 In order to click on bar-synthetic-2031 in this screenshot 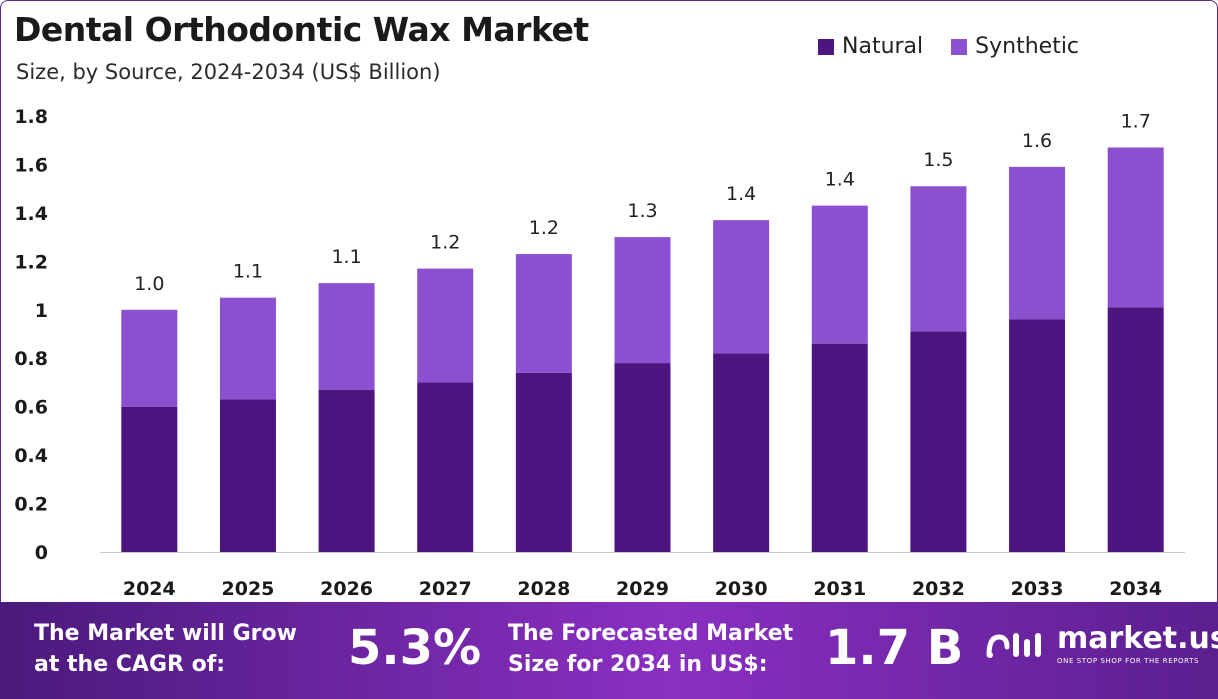, I will do `click(839, 274)`.